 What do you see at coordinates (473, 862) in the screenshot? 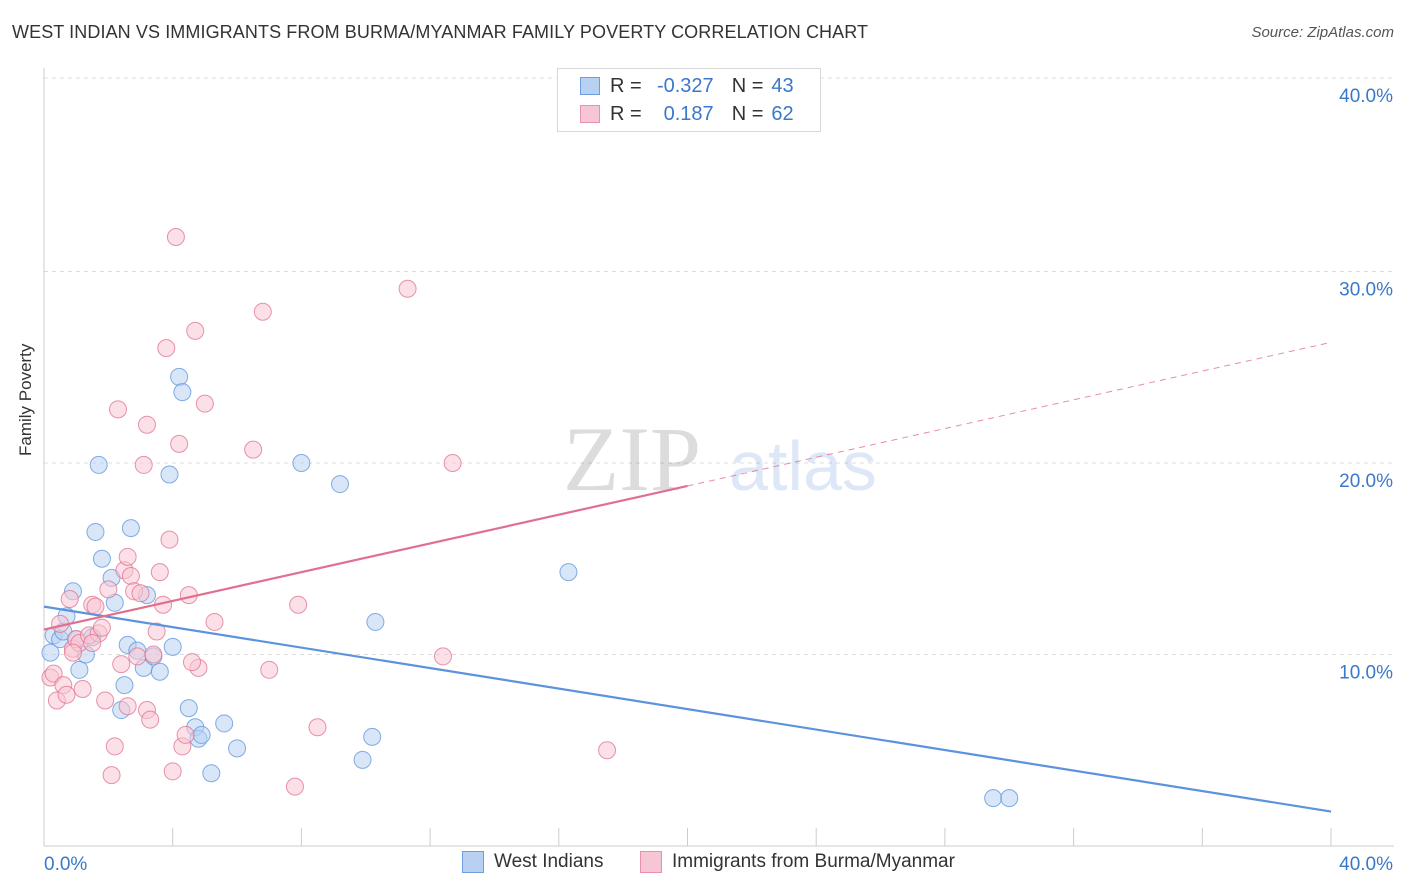
I see `west-indians-legend-swatch` at bounding box center [473, 862].